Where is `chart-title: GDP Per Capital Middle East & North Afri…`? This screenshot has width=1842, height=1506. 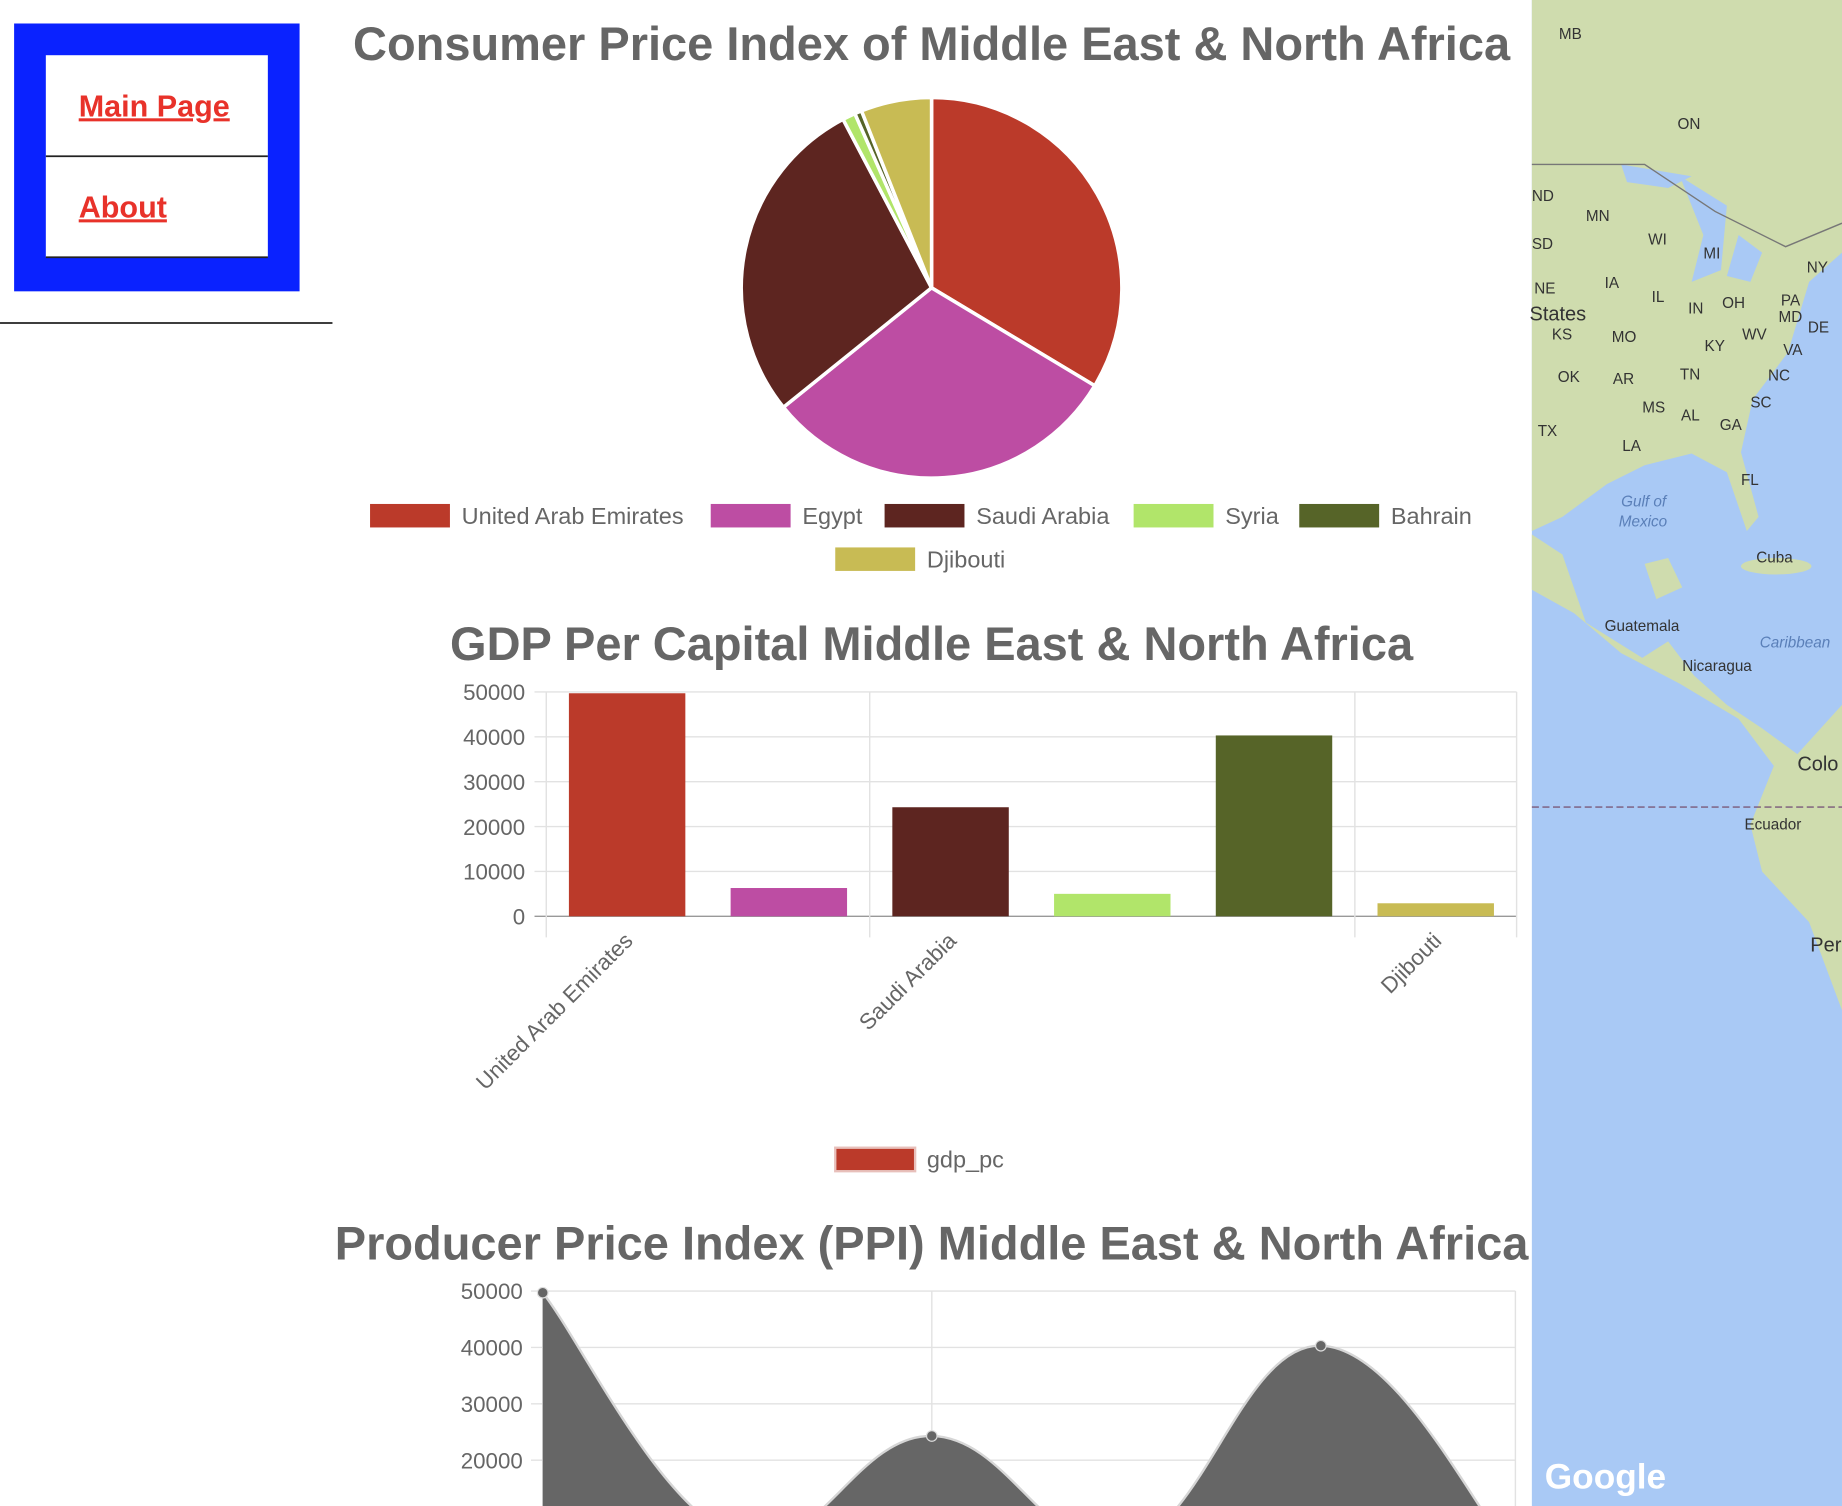
chart-title: GDP Per Capital Middle East & North Afri… is located at coordinates (932, 643).